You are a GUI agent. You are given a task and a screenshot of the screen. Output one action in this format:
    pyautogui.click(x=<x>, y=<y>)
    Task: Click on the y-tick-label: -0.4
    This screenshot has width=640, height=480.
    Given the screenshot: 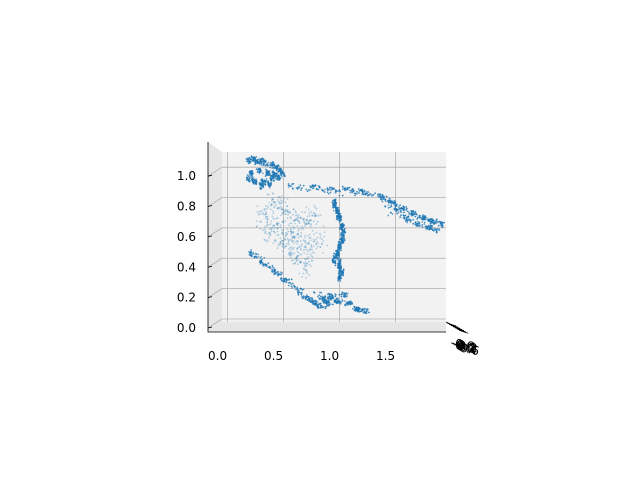 What is the action you would take?
    pyautogui.click(x=464, y=345)
    